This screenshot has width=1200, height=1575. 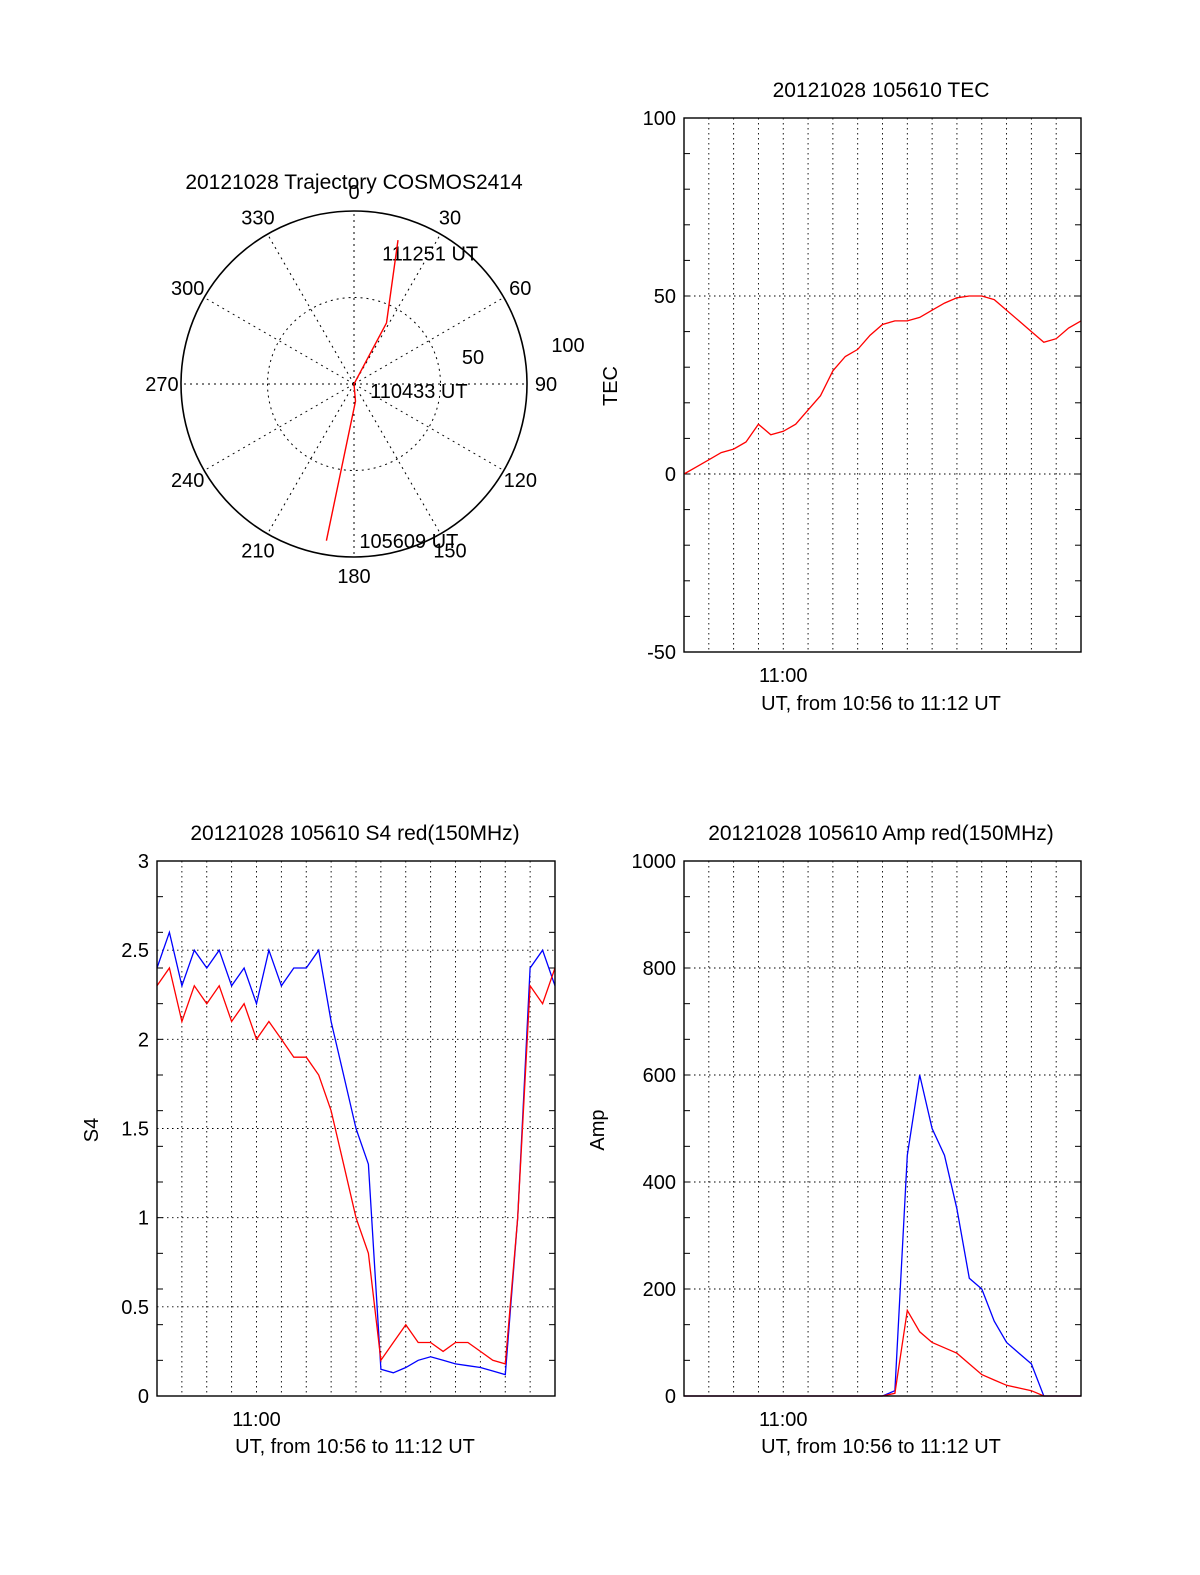 What do you see at coordinates (187, 481) in the screenshot?
I see `polar-azimuth-label: 240` at bounding box center [187, 481].